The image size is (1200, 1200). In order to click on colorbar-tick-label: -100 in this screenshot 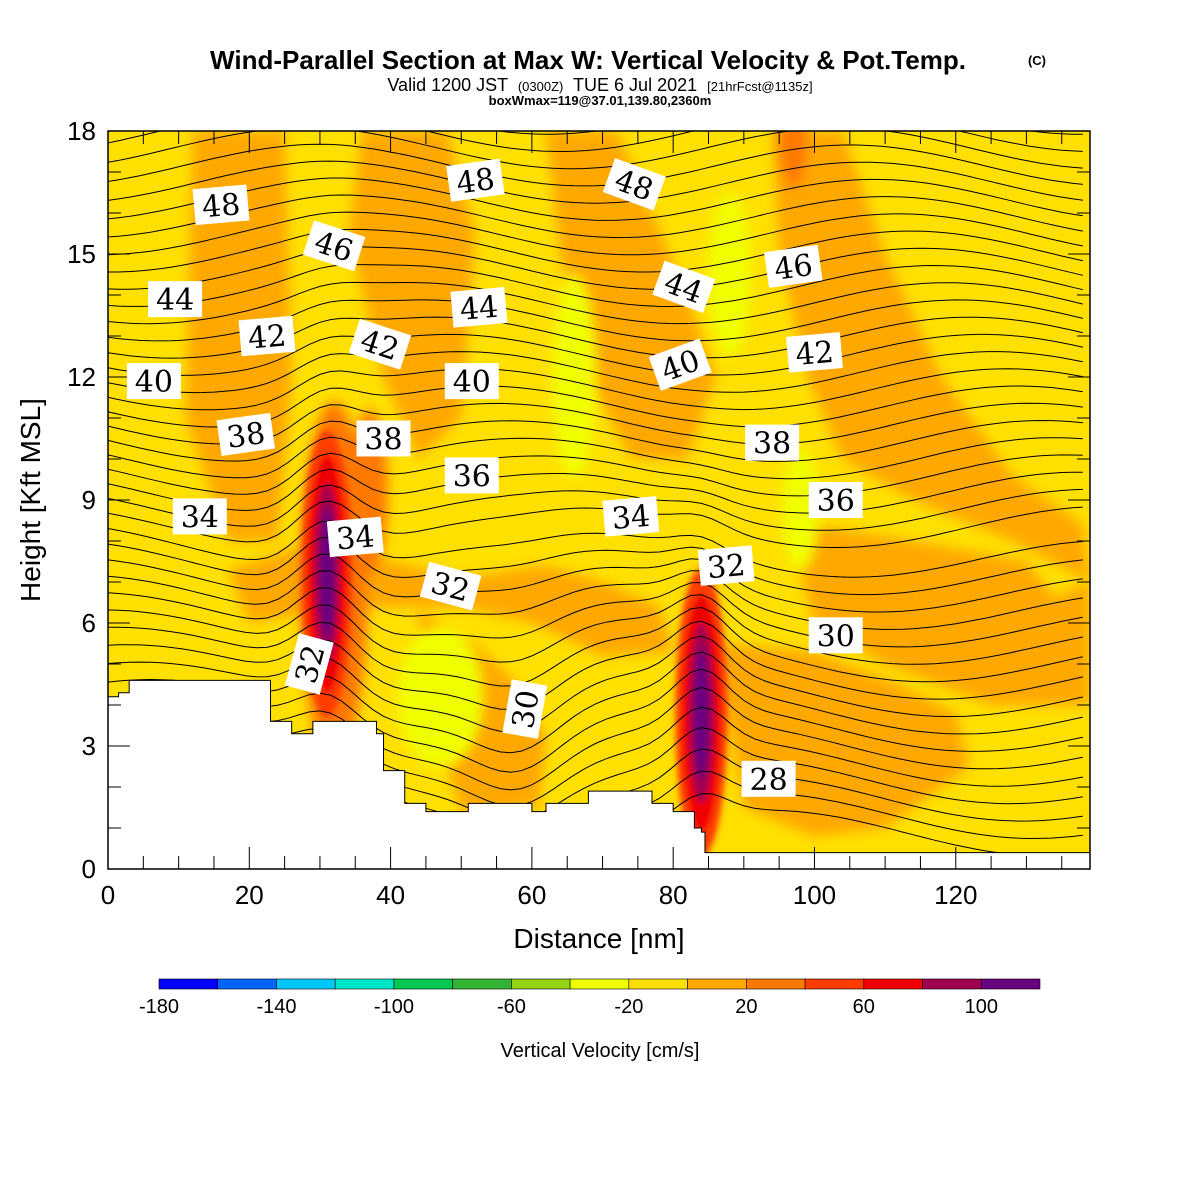, I will do `click(394, 1007)`.